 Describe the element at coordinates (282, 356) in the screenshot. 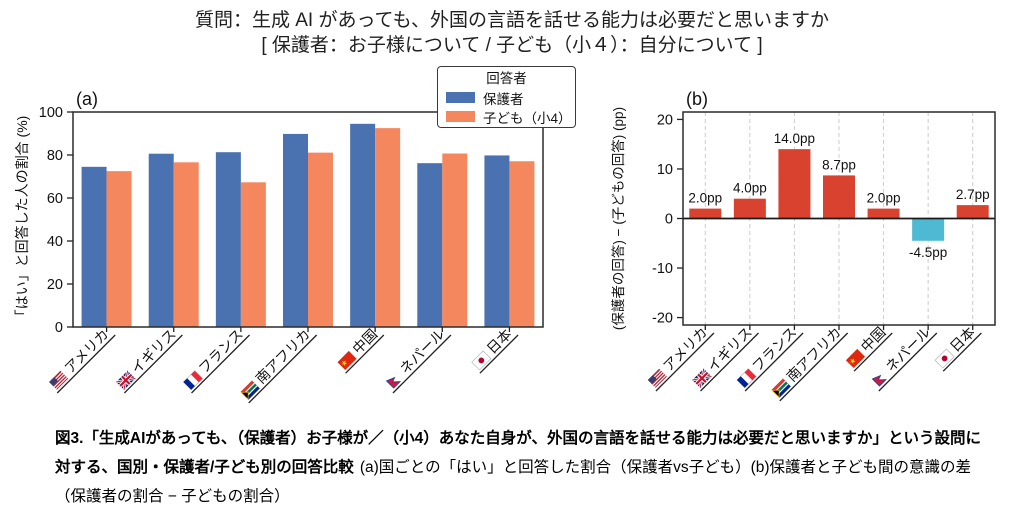

I see `svg-text: 南アフリカ` at that location.